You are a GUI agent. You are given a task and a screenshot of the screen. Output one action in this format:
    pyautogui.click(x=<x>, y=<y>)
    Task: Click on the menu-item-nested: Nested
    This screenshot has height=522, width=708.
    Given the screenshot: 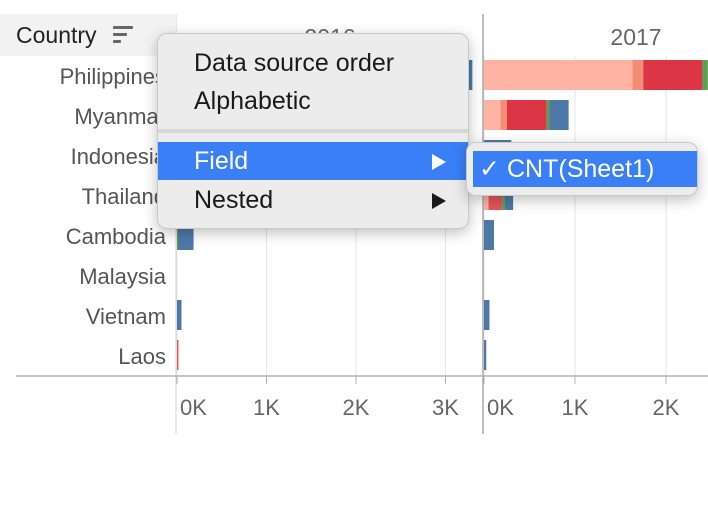 What is the action you would take?
    pyautogui.click(x=313, y=200)
    